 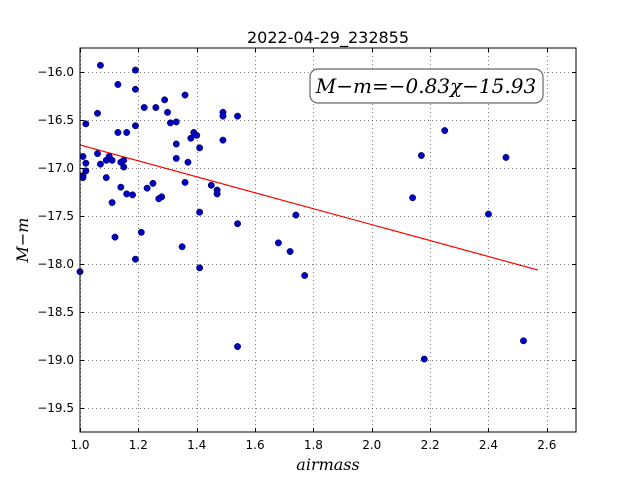 I want to click on y-tick-label: −19.5, so click(x=55, y=408).